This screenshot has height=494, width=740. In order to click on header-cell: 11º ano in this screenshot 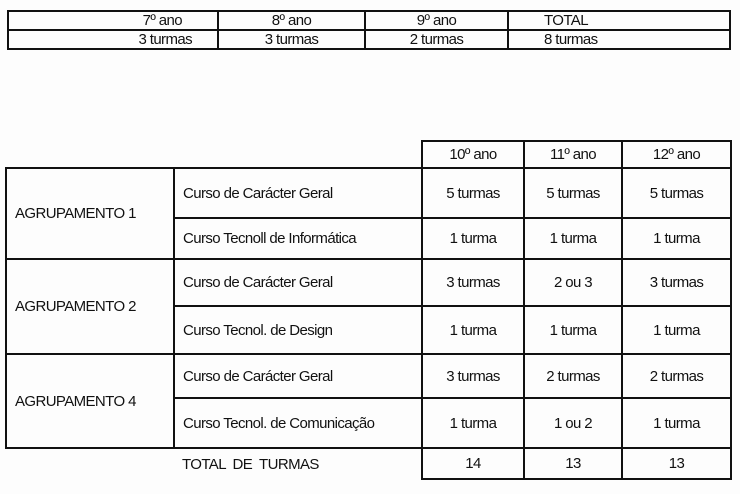, I will do `click(573, 154)`.